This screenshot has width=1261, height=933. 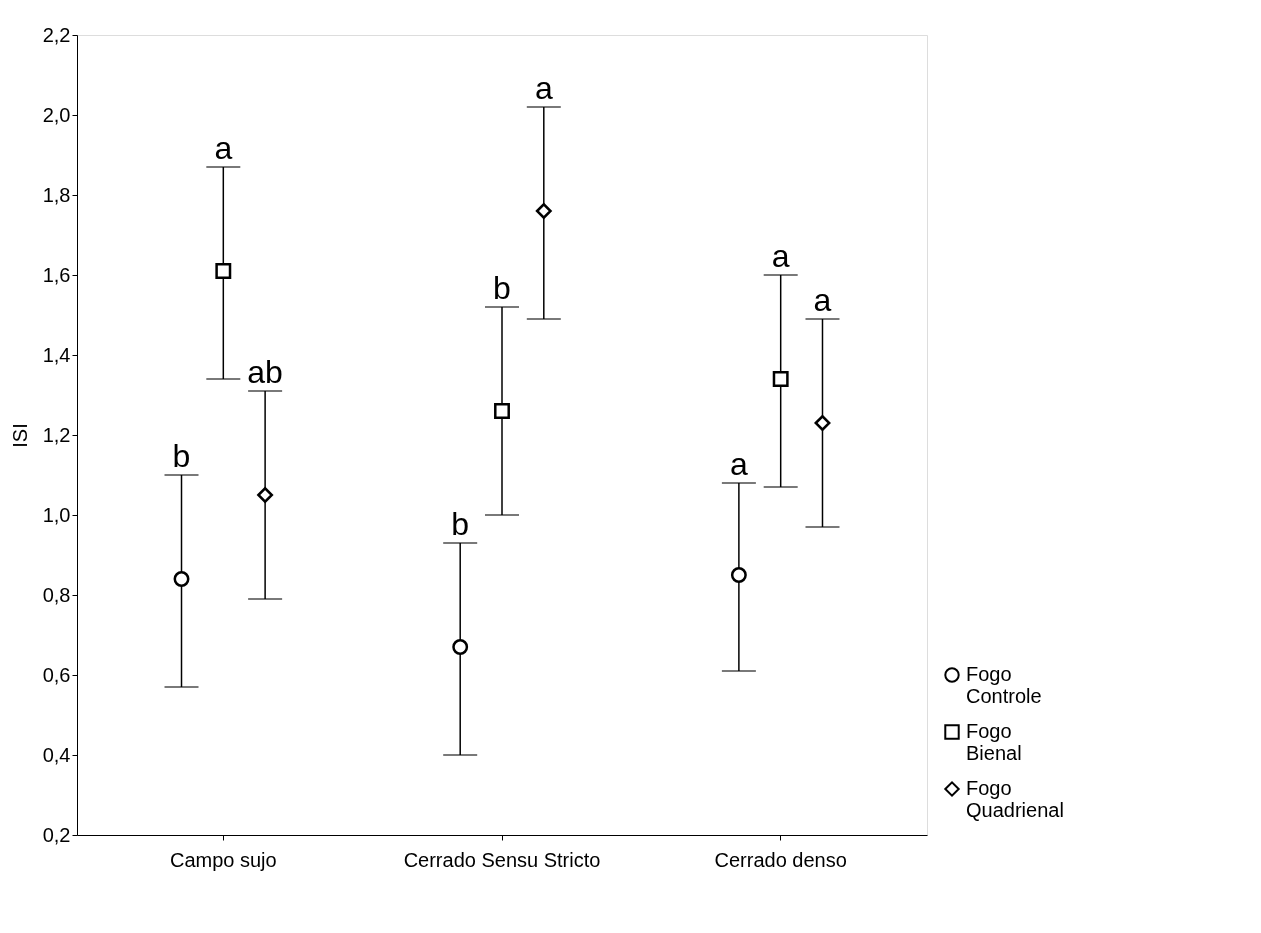 What do you see at coordinates (56, 114) in the screenshot?
I see `y-tick-label: 2,0` at bounding box center [56, 114].